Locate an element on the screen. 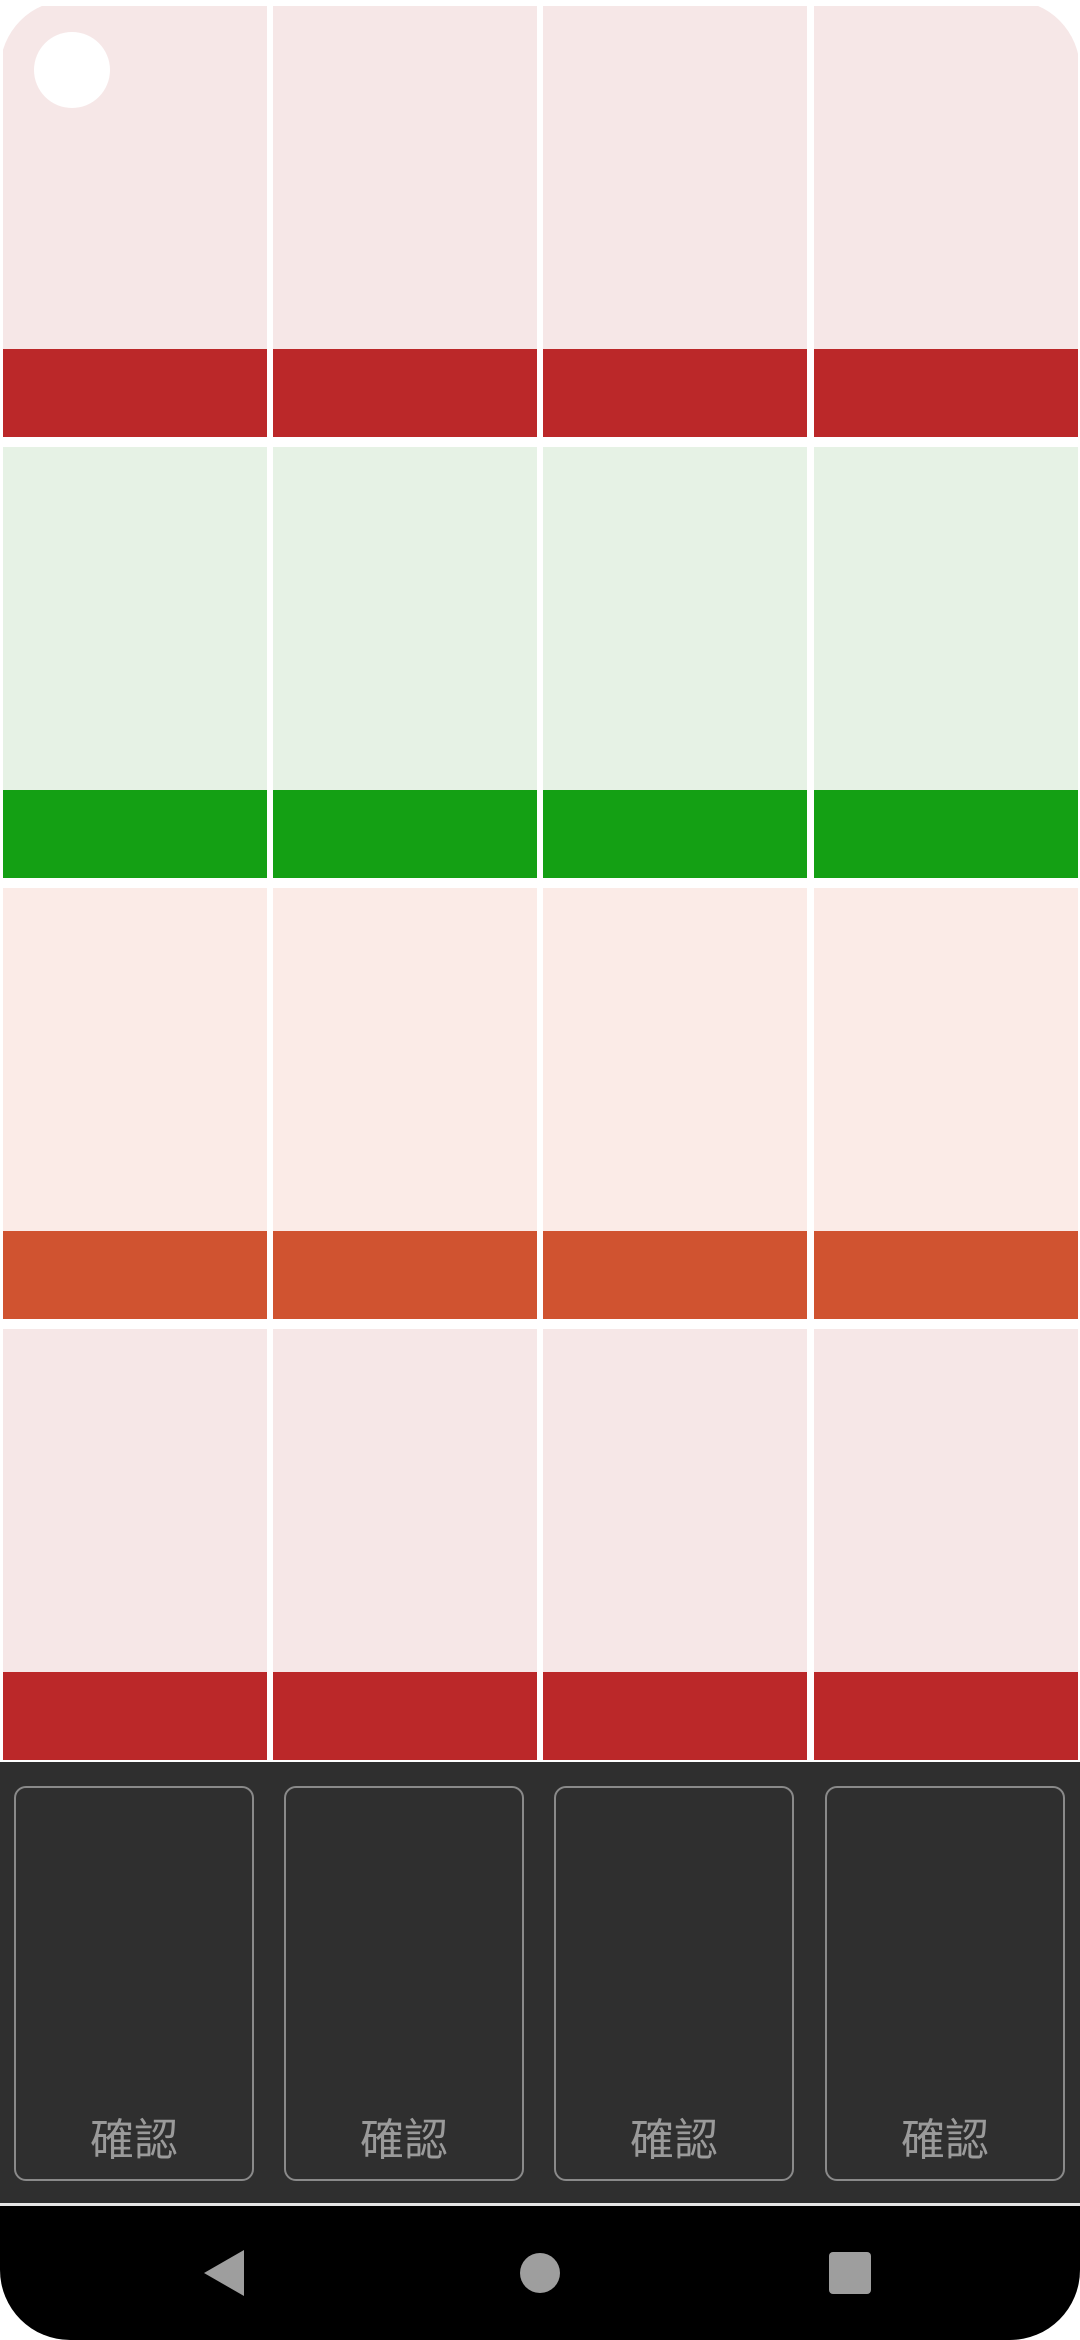 The width and height of the screenshot is (1080, 2340). confirm-card-3: 確認 is located at coordinates (674, 1983).